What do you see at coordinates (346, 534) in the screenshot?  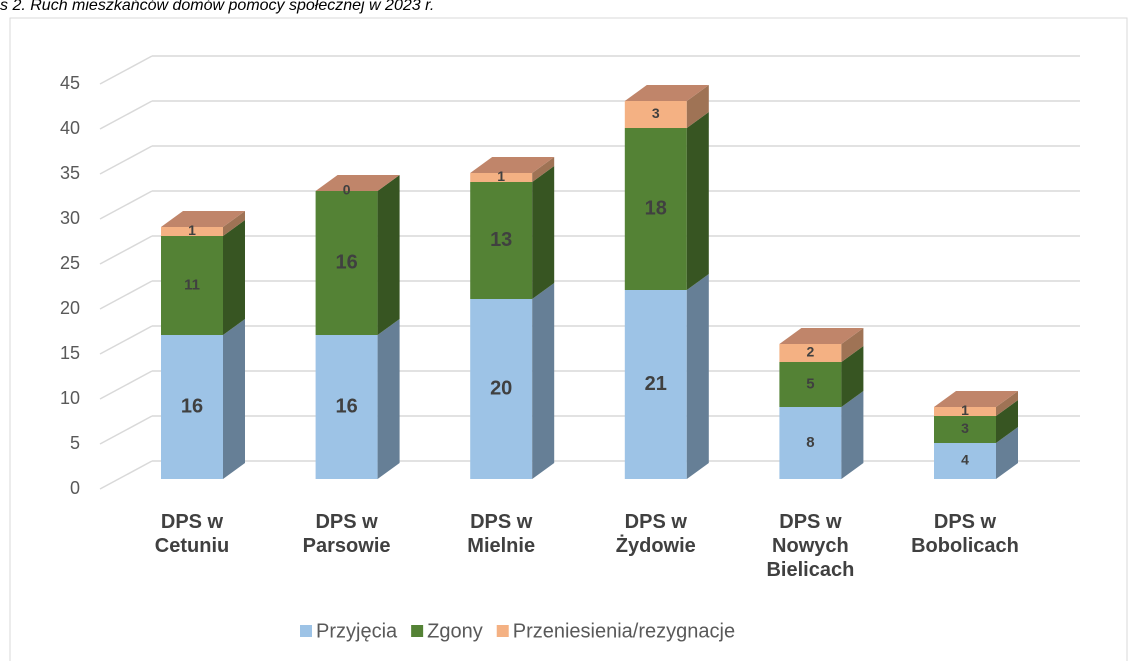 I see `x-tick-label: DPS w Parsowie` at bounding box center [346, 534].